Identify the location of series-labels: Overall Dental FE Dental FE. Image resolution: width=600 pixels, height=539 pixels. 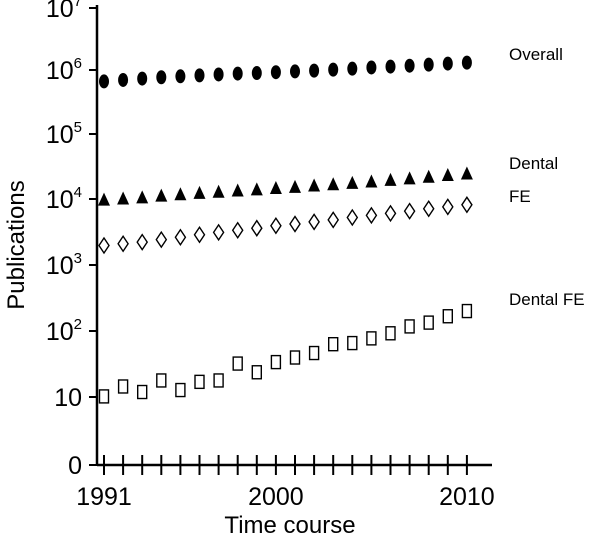
(547, 177).